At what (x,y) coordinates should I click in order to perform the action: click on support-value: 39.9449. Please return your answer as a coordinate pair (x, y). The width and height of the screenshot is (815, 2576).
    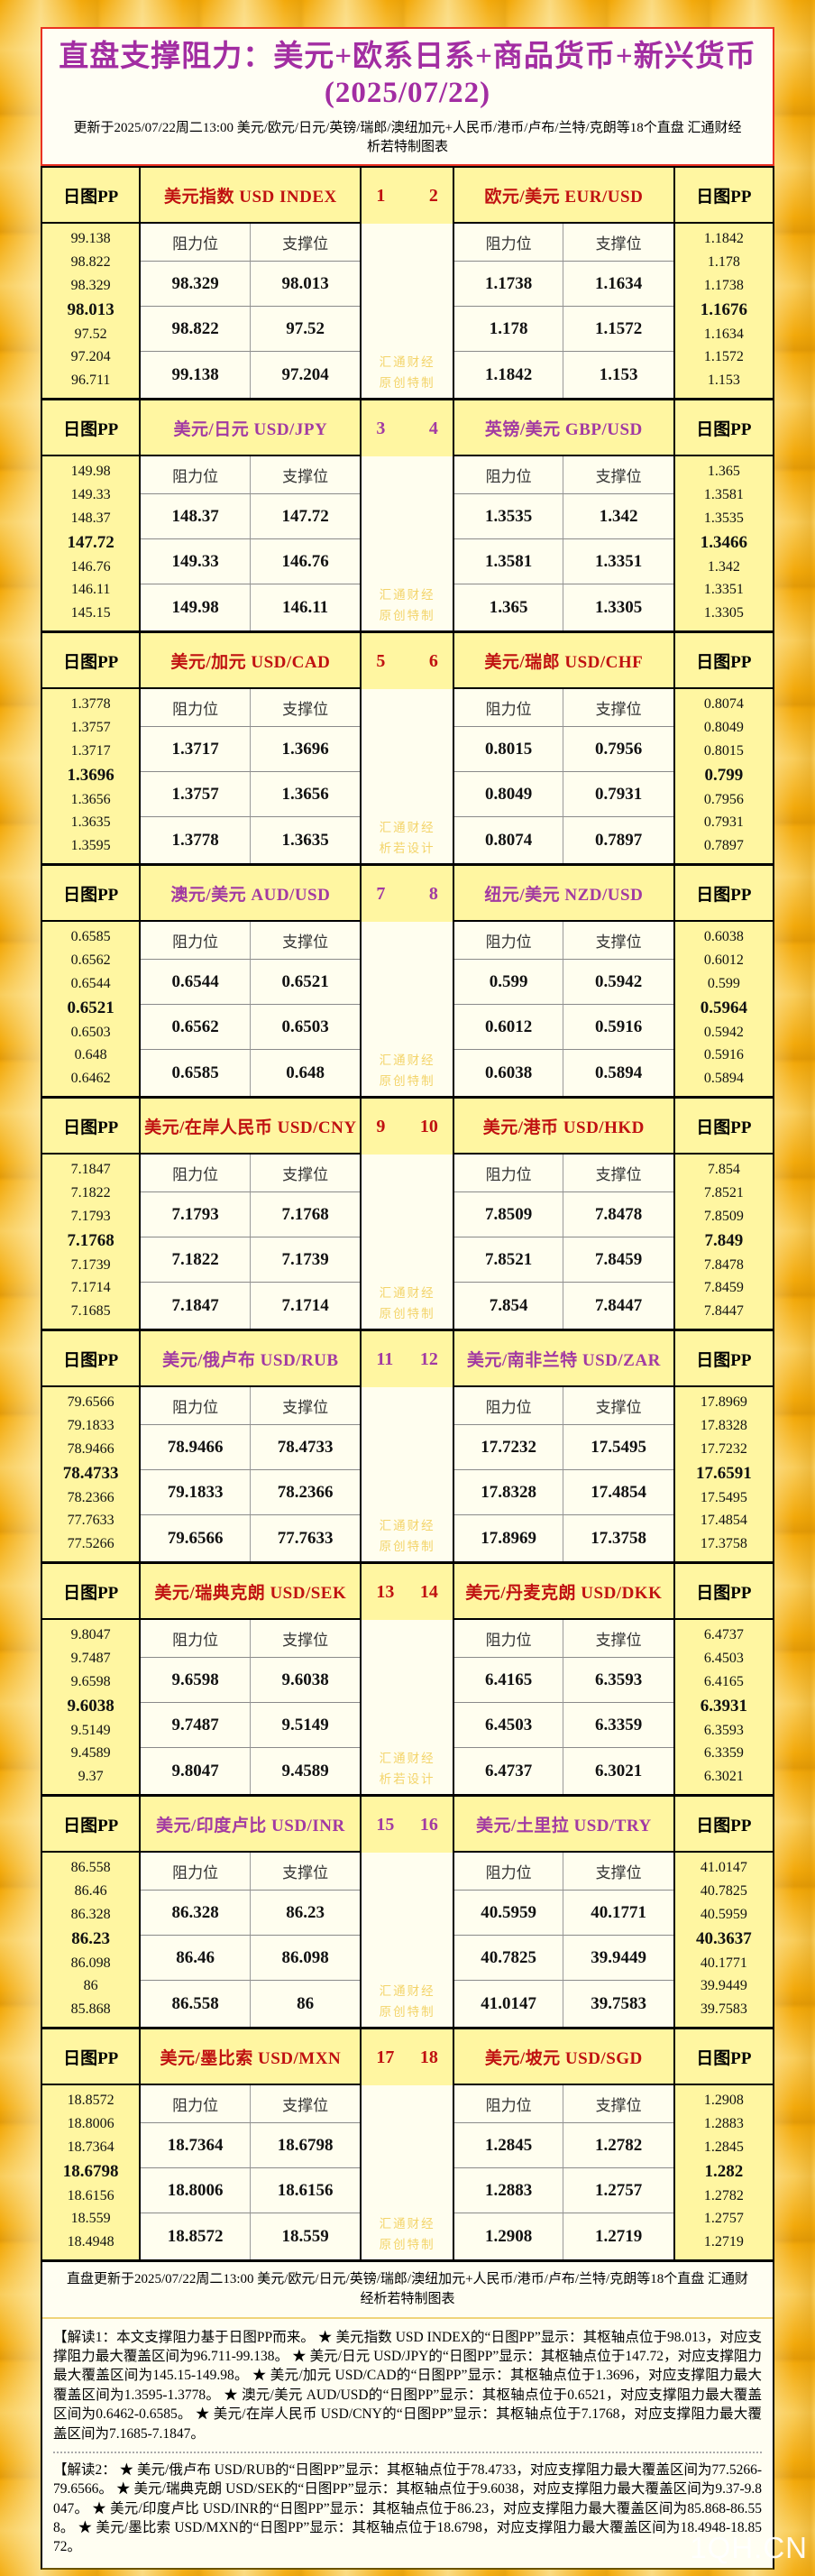
    Looking at the image, I should click on (618, 1959).